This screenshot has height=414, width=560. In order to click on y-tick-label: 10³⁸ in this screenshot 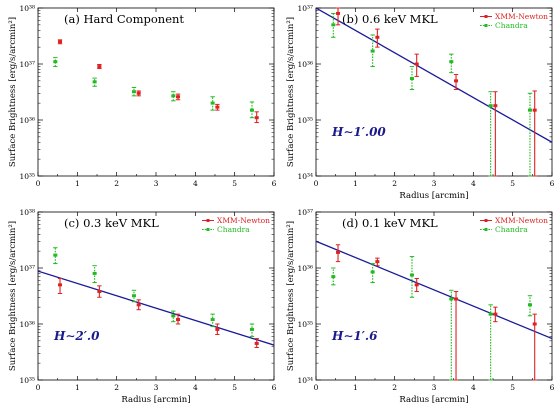, I will do `click(27, 212)`.